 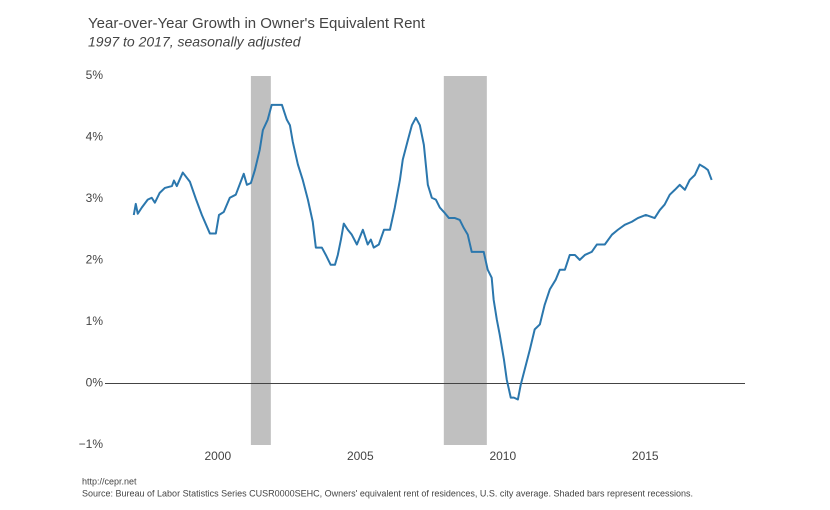 What do you see at coordinates (109, 481) in the screenshot?
I see `source-url: http://cepr.net` at bounding box center [109, 481].